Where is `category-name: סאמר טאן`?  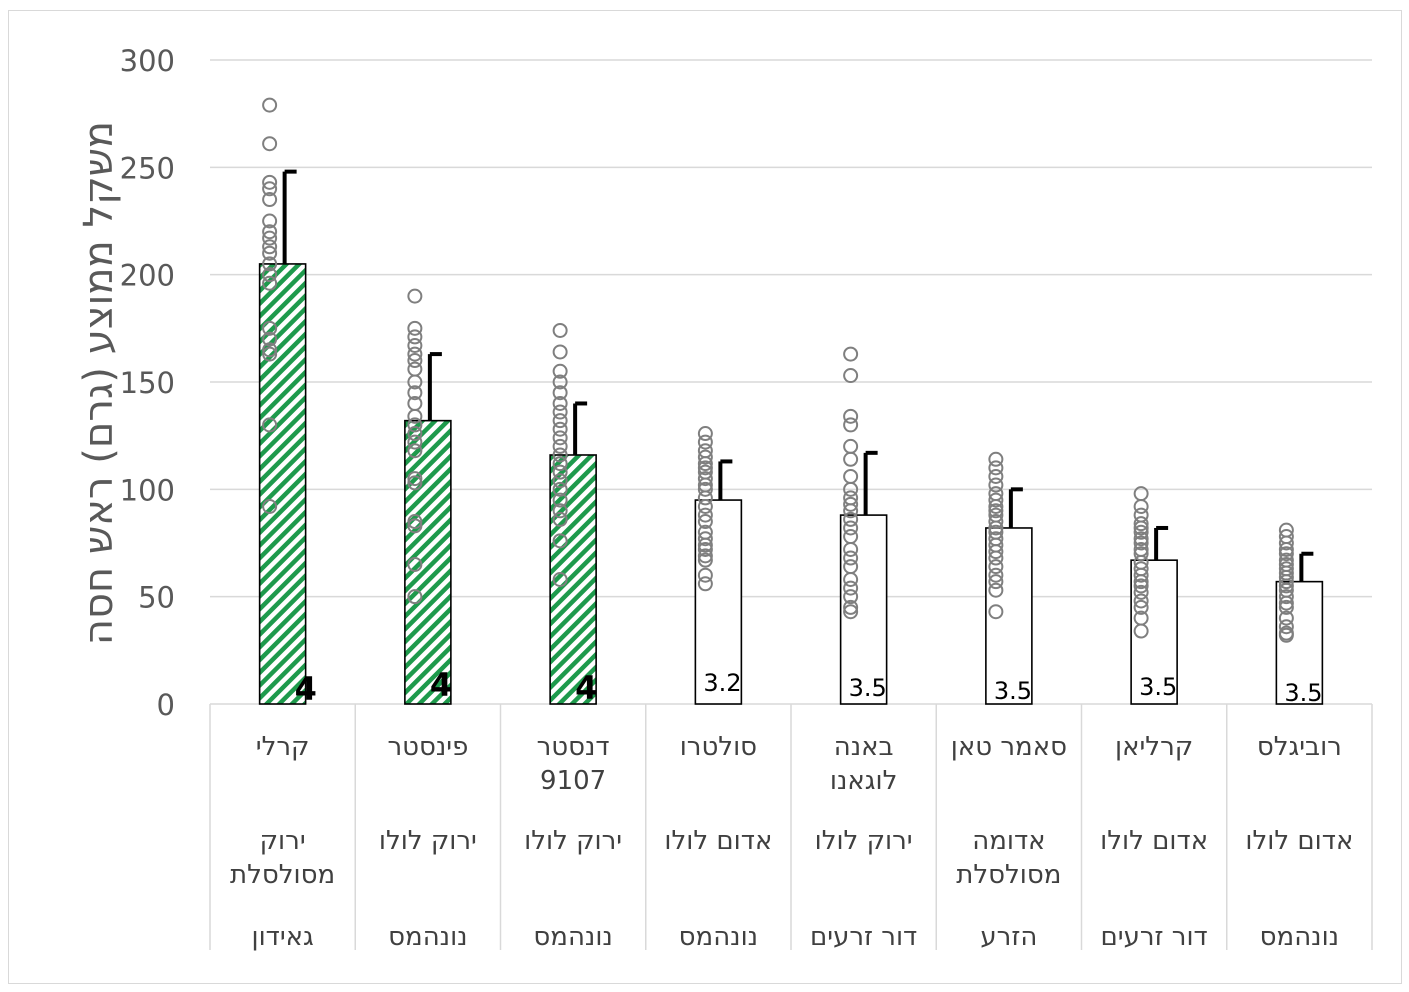 category-name: סאמר טאן is located at coordinates (1009, 747).